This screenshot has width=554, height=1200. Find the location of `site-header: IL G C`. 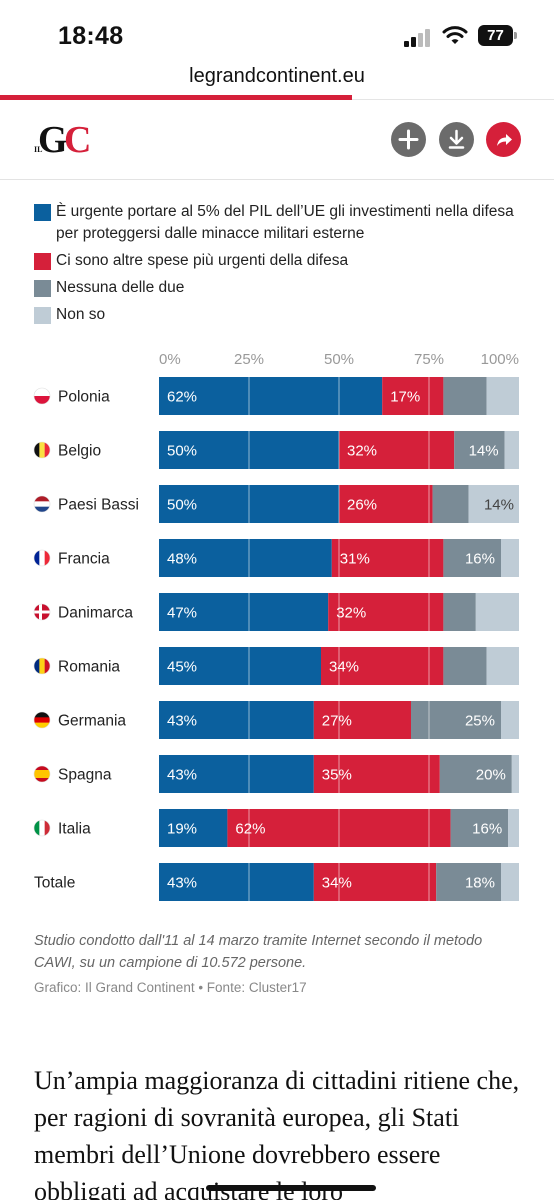

site-header: IL G C is located at coordinates (277, 140).